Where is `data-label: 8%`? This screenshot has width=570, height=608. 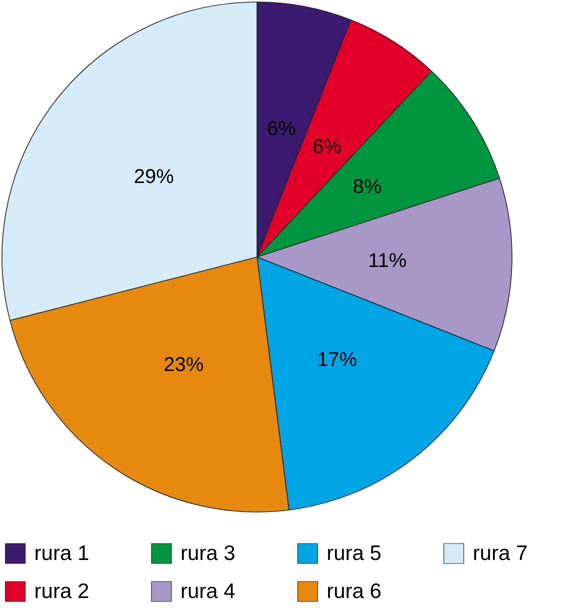 data-label: 8% is located at coordinates (367, 187).